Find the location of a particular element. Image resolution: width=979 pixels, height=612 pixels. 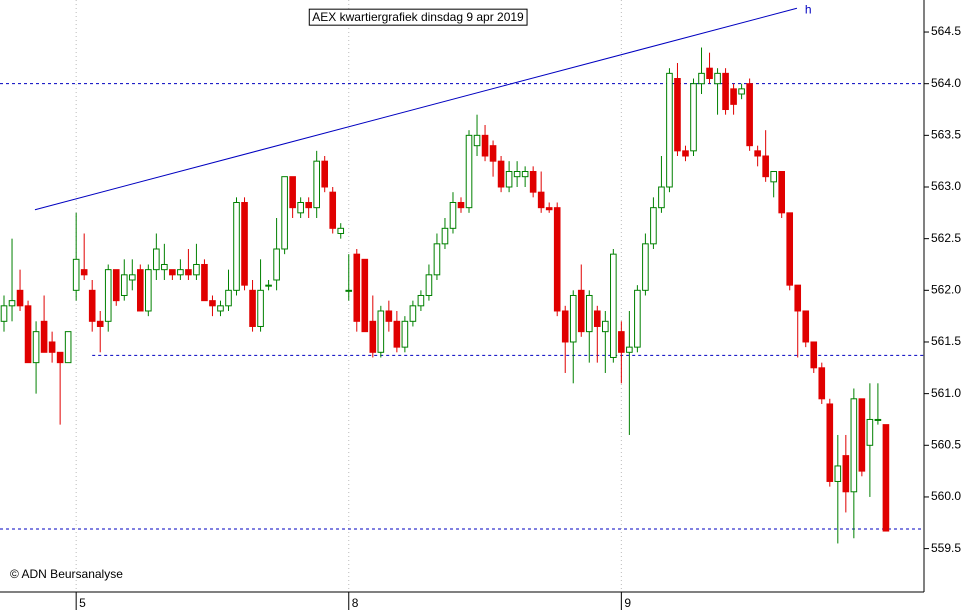

credit: © ADN Beursanalyse is located at coordinates (66, 574).